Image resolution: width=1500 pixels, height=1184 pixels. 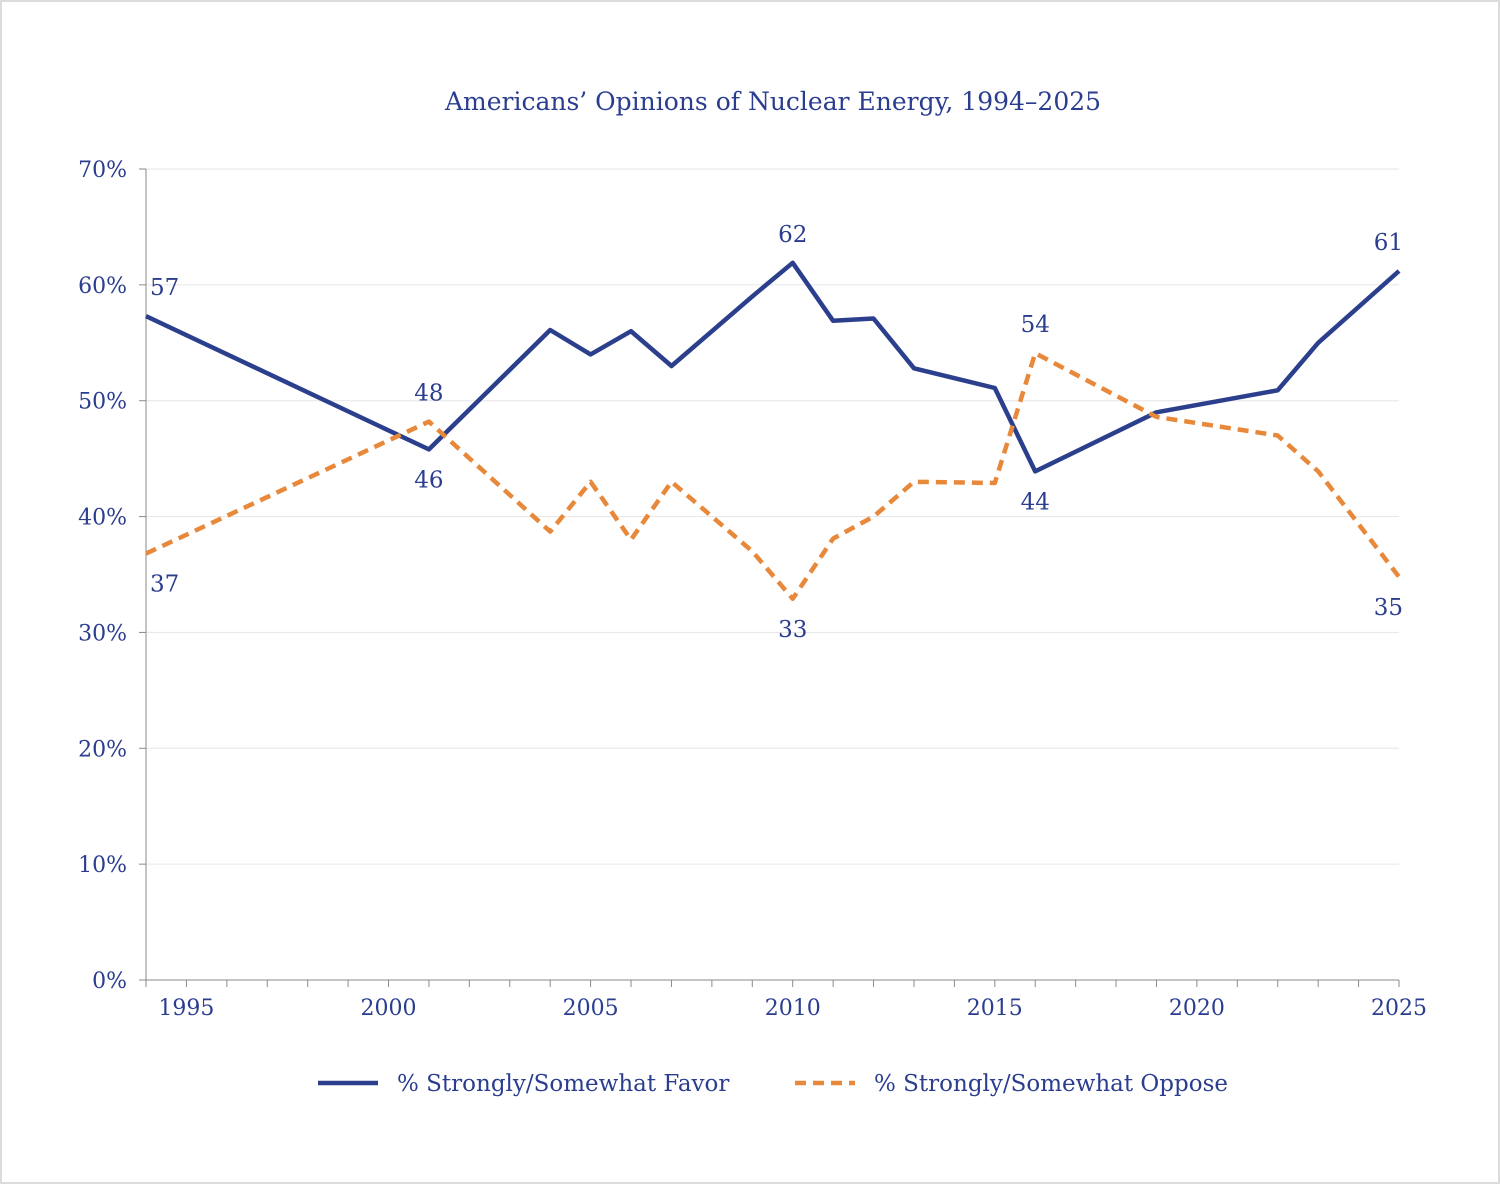 I want to click on data-label: 61, so click(x=1388, y=243).